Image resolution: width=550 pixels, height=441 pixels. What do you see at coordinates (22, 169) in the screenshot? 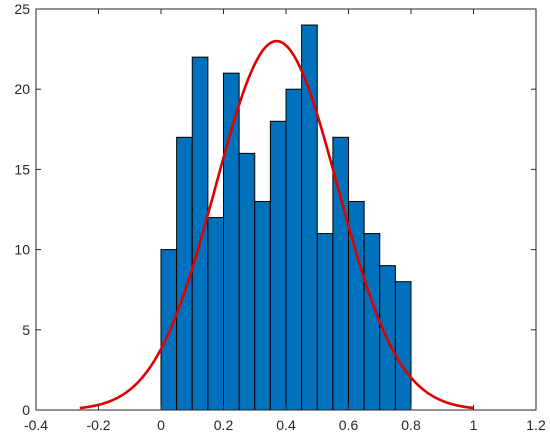
I see `y-tick-label: 15` at bounding box center [22, 169].